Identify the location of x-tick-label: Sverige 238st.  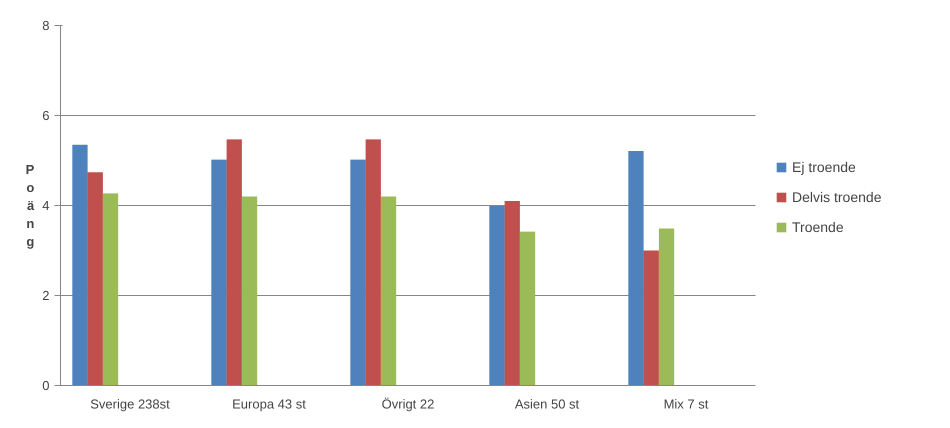
(130, 404).